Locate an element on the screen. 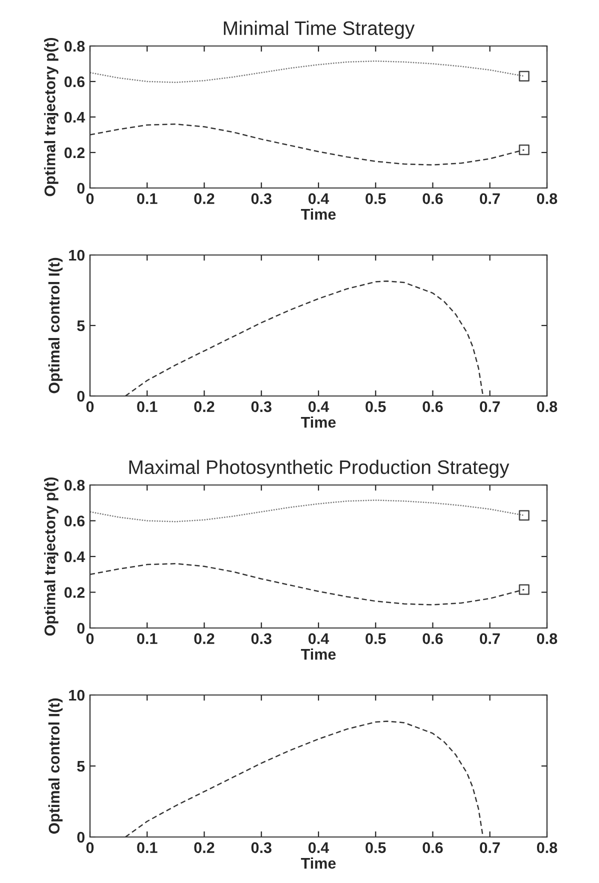 This screenshot has width=599, height=883. chart-title: Minimal Time Strategy is located at coordinates (319, 29).